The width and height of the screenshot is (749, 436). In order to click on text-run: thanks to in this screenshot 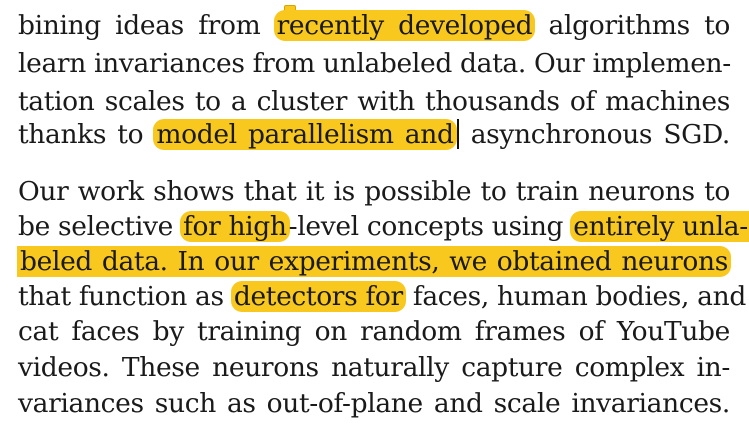, I will do `click(86, 134)`.